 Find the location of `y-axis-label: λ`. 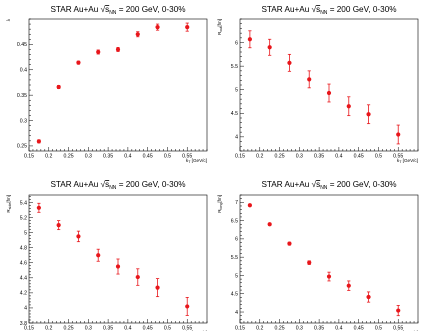

y-axis-label: λ is located at coordinates (8, 19).